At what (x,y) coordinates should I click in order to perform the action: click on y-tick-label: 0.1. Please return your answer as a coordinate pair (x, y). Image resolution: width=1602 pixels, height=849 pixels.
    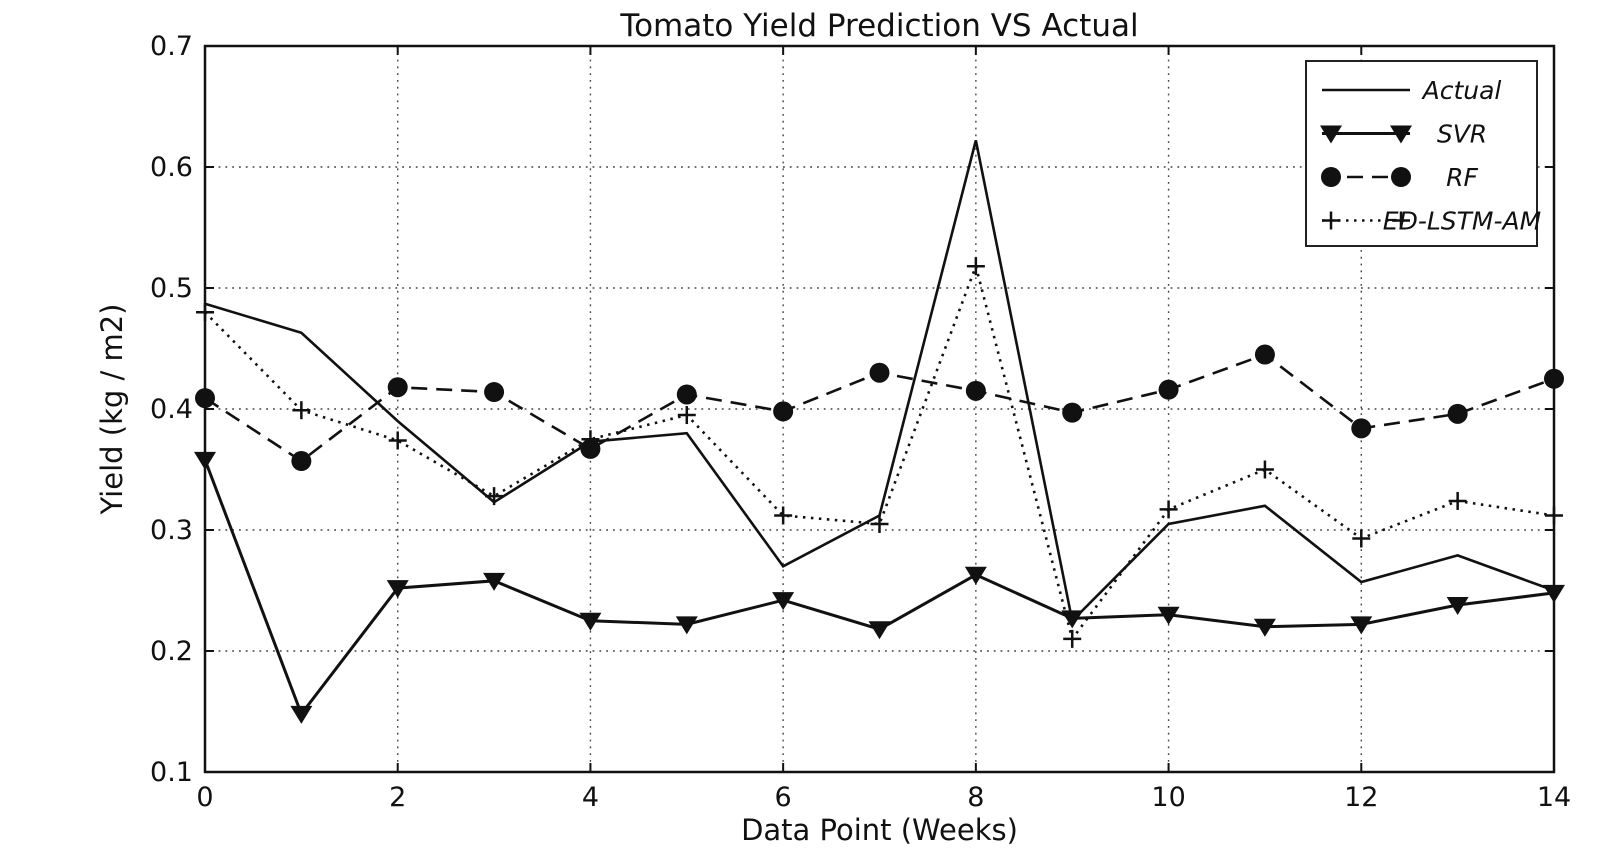
    Looking at the image, I should click on (171, 772).